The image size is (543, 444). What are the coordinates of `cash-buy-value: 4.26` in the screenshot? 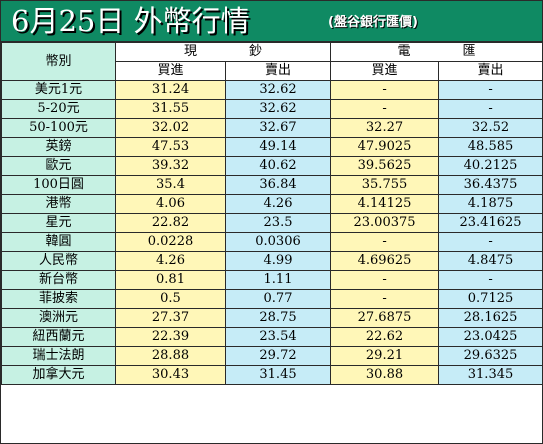 It's located at (170, 261).